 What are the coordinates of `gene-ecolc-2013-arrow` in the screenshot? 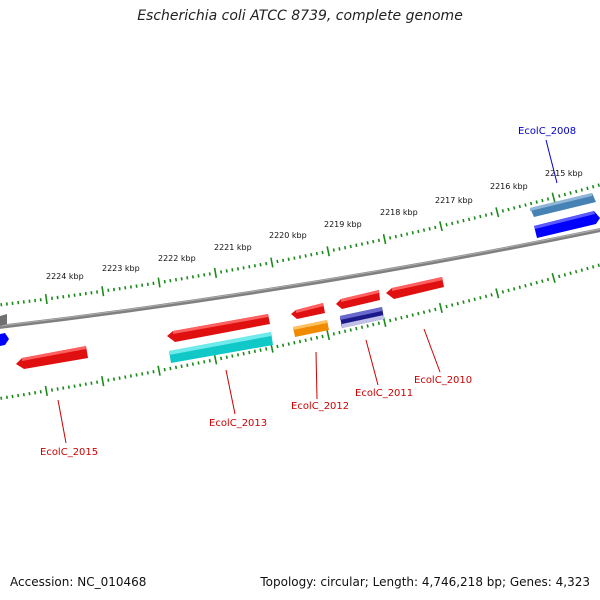 It's located at (218, 328).